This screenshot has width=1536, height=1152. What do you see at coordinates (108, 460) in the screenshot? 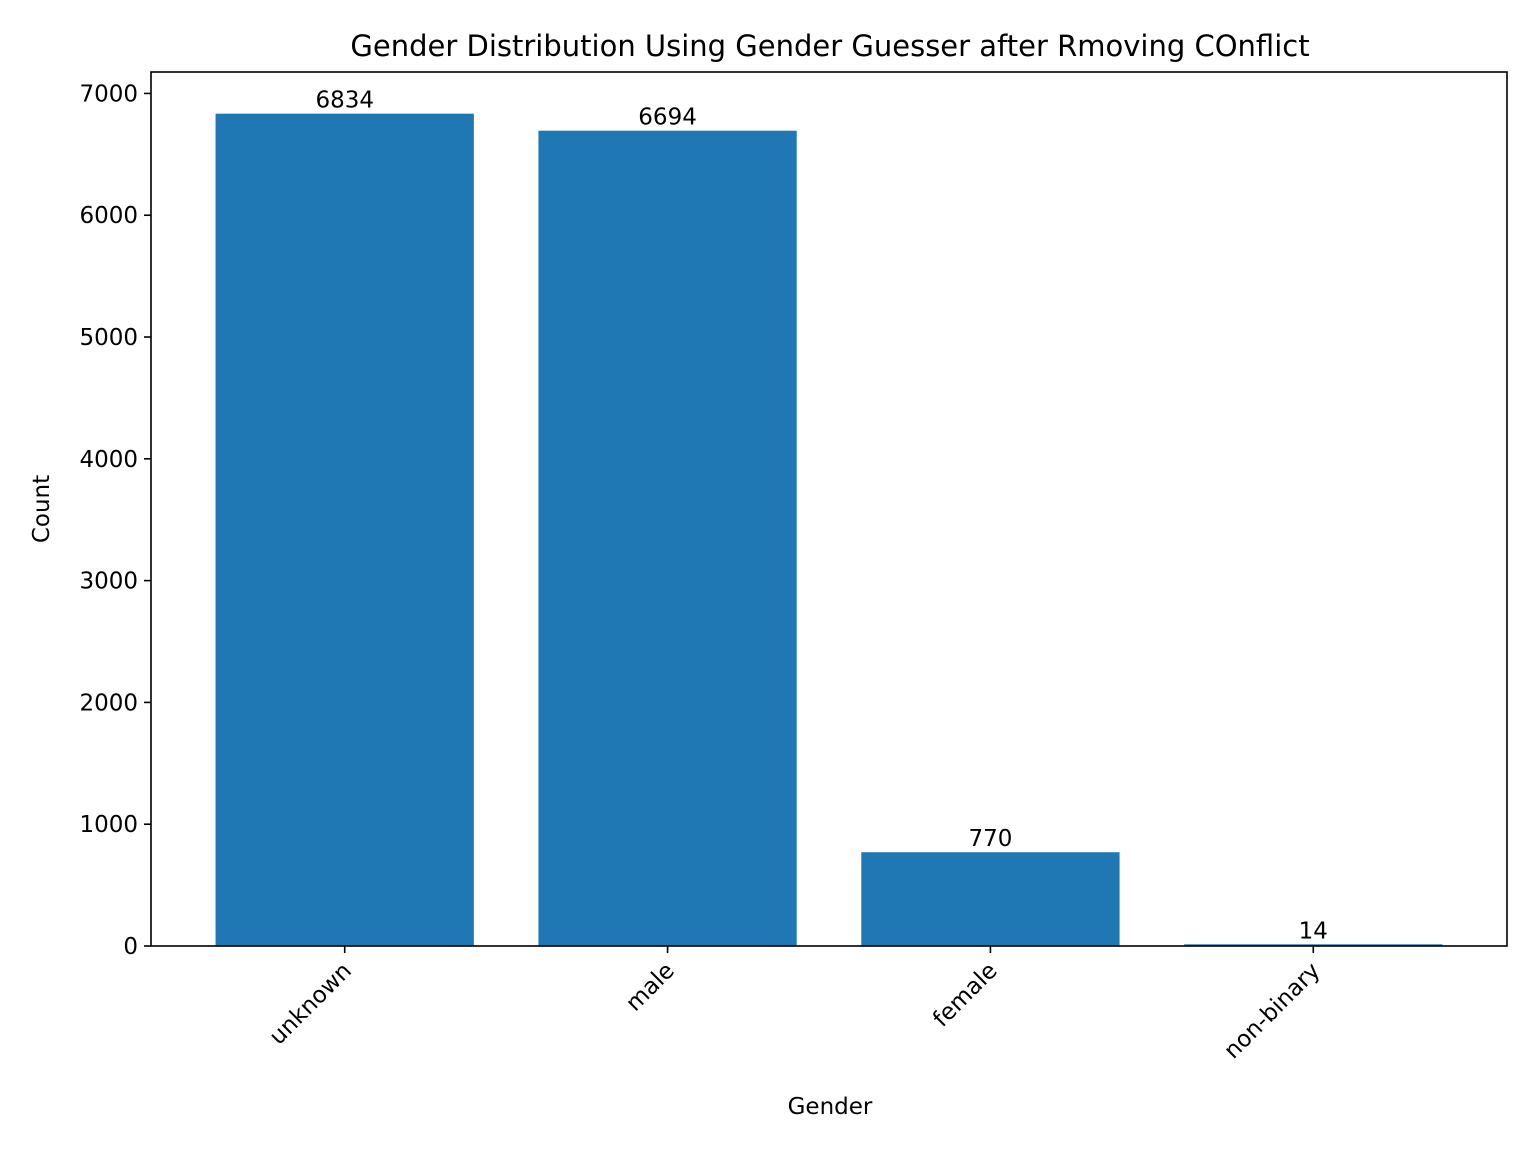
I see `y-tick-label: 4000` at bounding box center [108, 460].